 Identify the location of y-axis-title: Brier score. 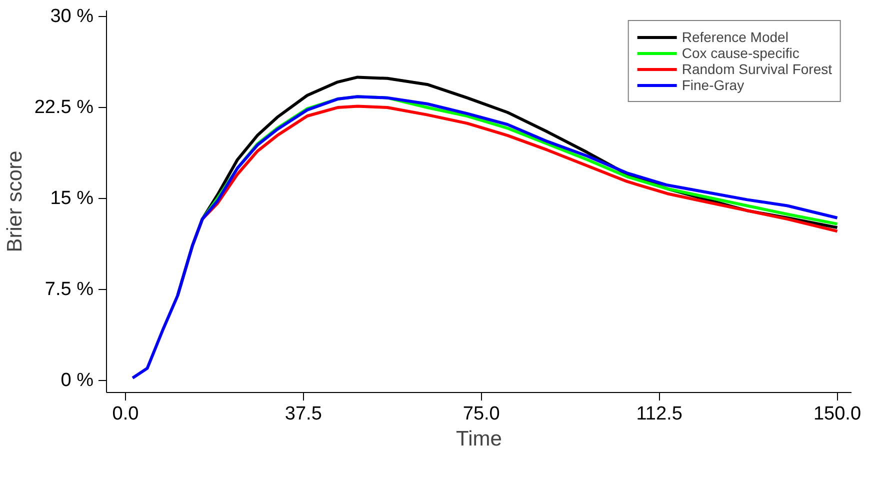
(14, 201).